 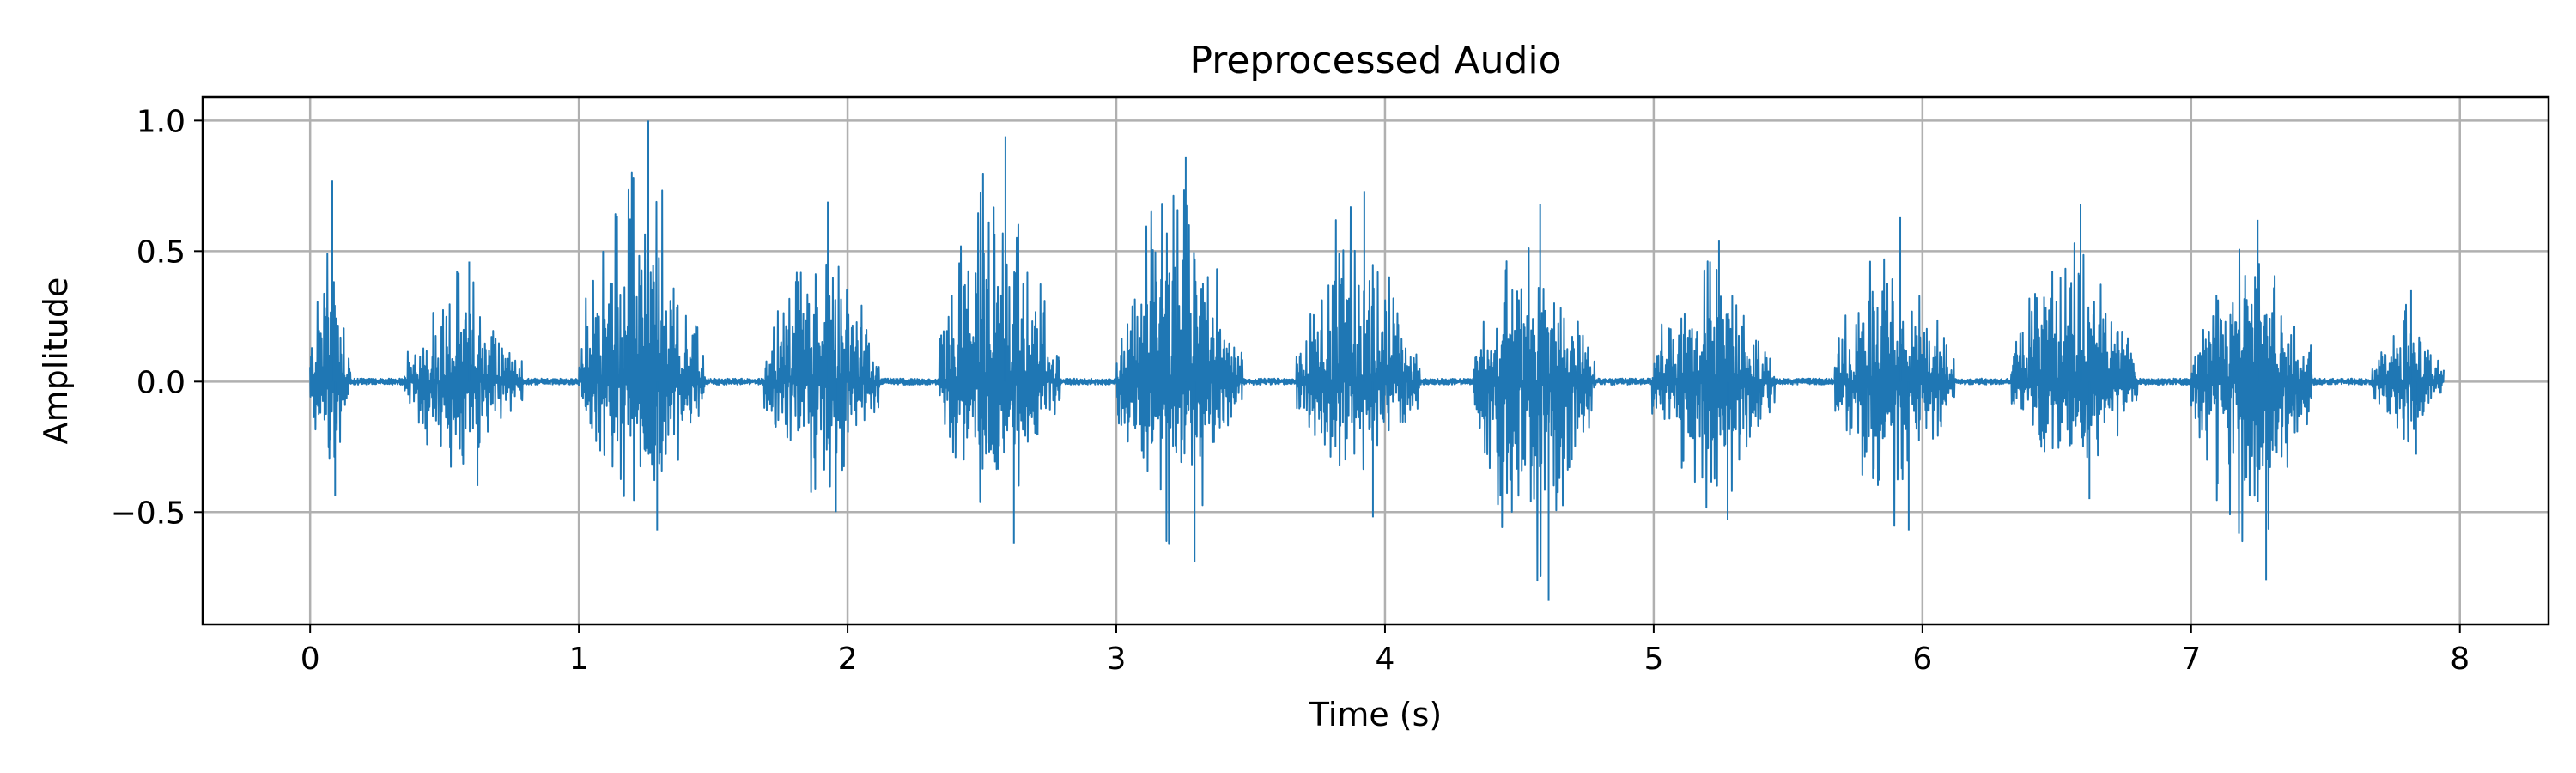 I want to click on x-tick-label: 3, so click(x=1117, y=659).